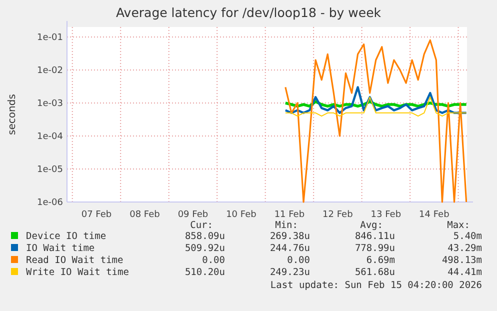 Image resolution: width=497 pixels, height=311 pixels. I want to click on y-tick-label: 1e-02, so click(50, 71).